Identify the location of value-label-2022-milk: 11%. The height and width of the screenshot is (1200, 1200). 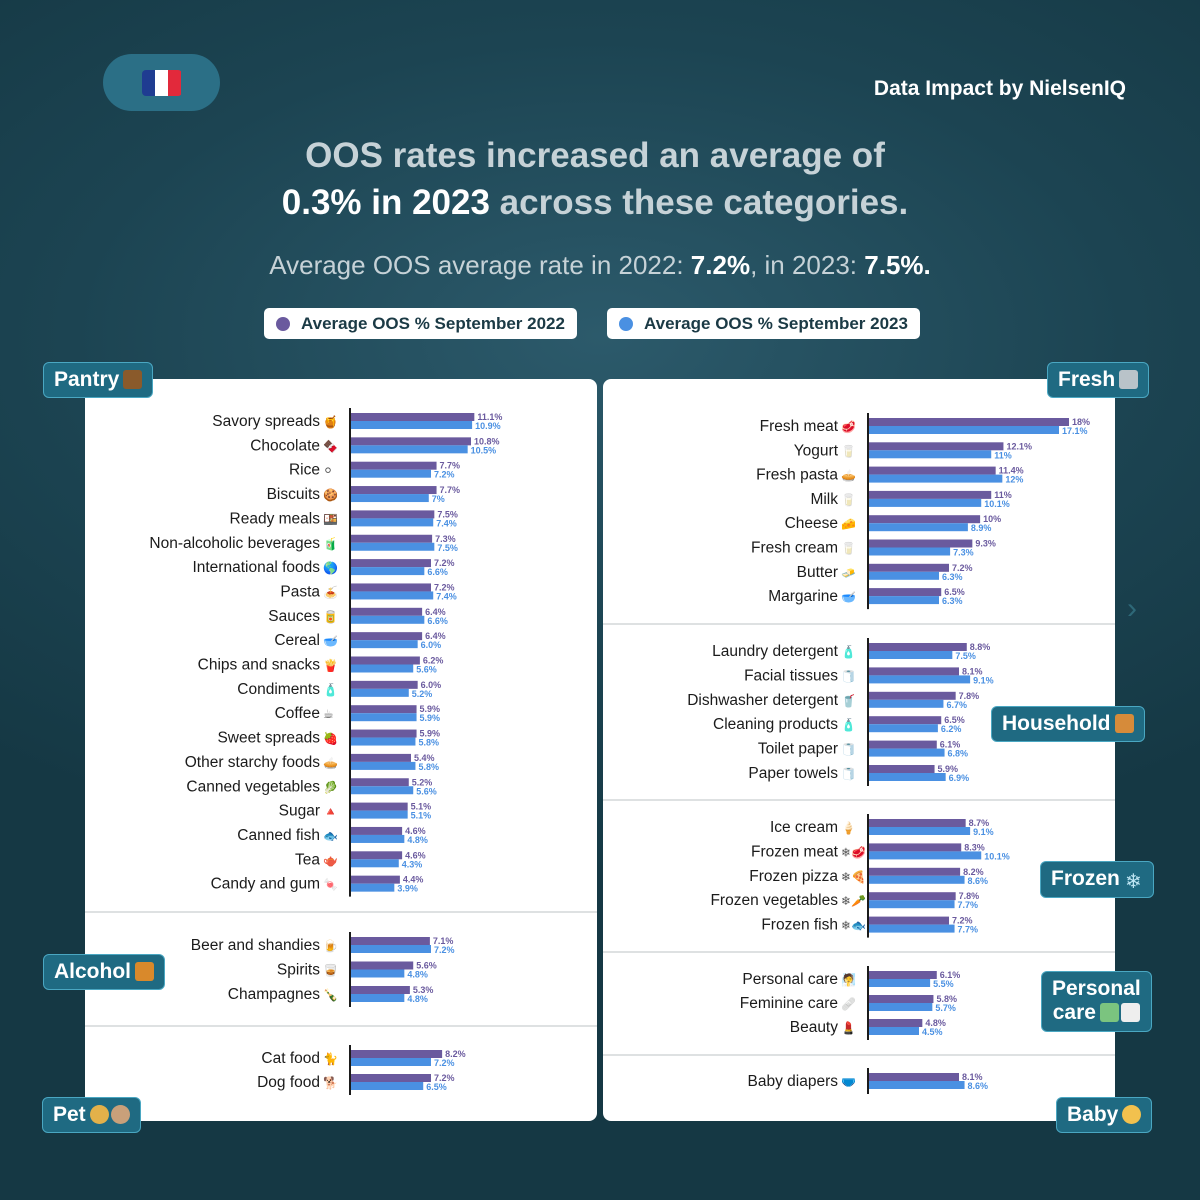
(1003, 495).